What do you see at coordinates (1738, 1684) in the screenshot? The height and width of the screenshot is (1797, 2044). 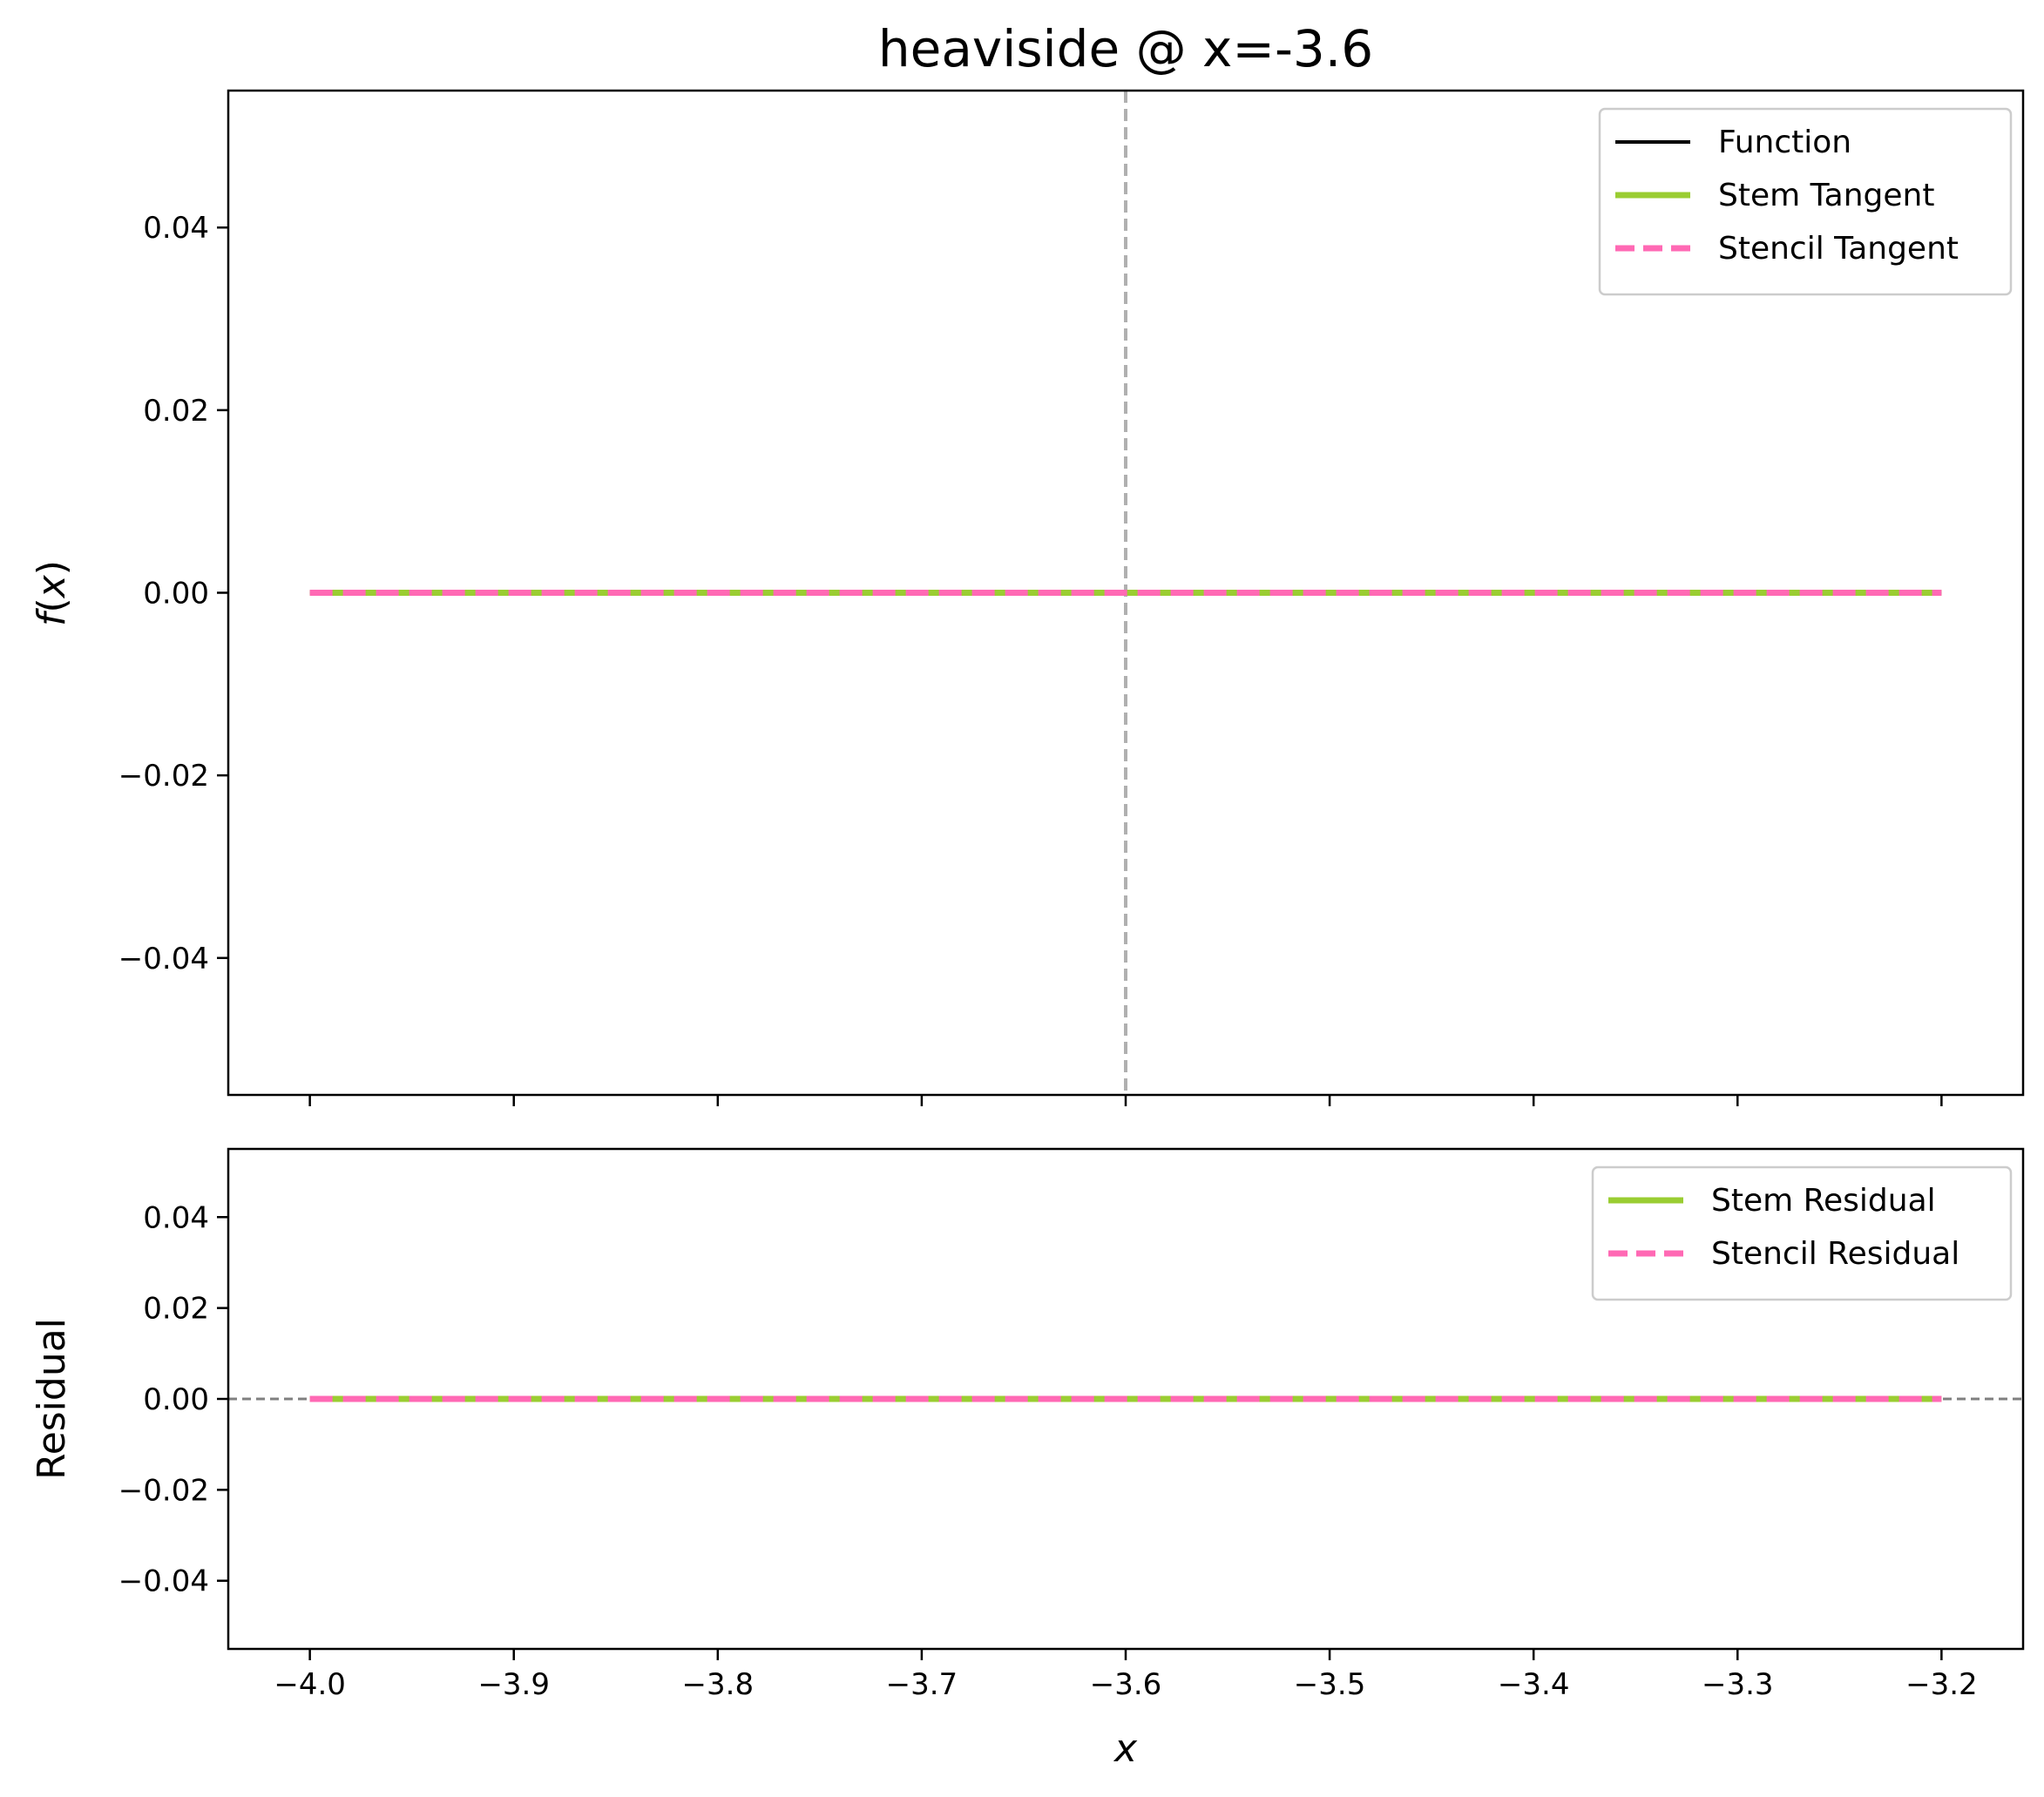 I see `x-tick-label: −3.3` at bounding box center [1738, 1684].